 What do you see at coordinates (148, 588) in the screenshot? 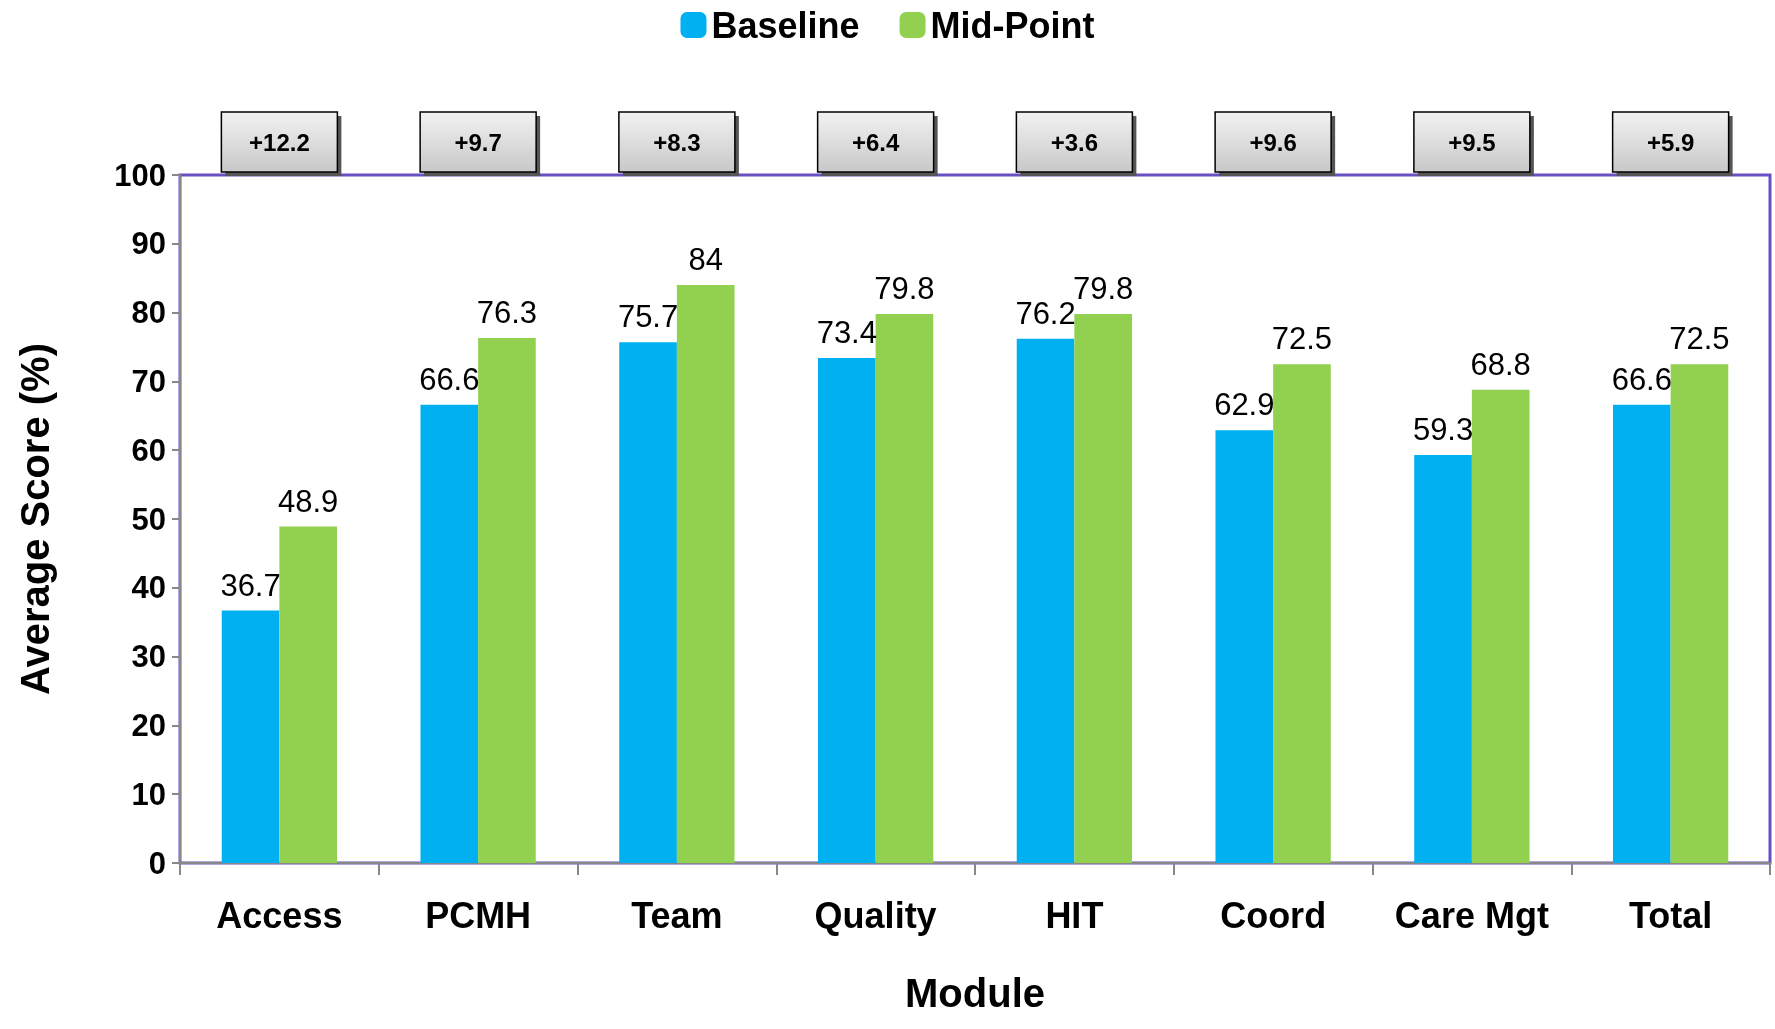
I see `y-tick-label: 40` at bounding box center [148, 588].